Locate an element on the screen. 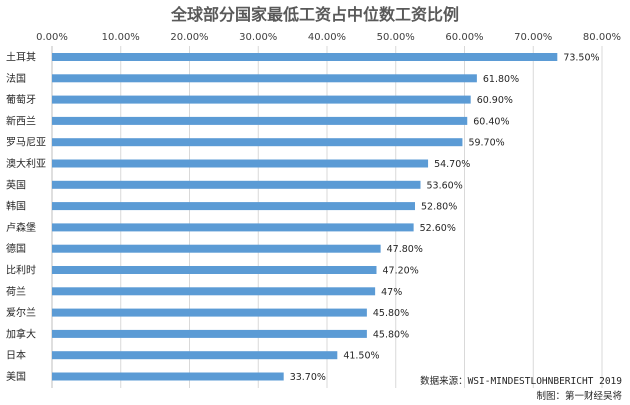 This screenshot has width=630, height=405. x-tick-label: 50.00% is located at coordinates (396, 37).